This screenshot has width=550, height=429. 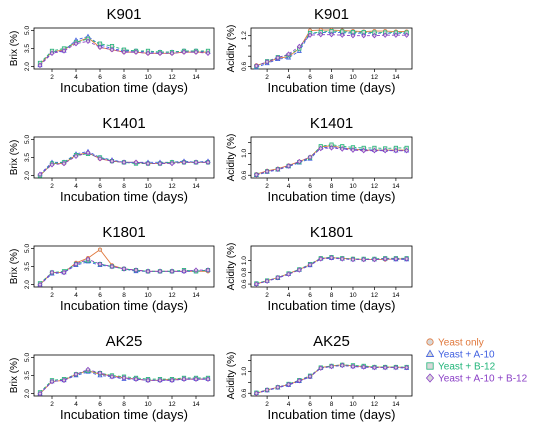 I want to click on legend-marker-circle-icon, so click(x=430, y=342).